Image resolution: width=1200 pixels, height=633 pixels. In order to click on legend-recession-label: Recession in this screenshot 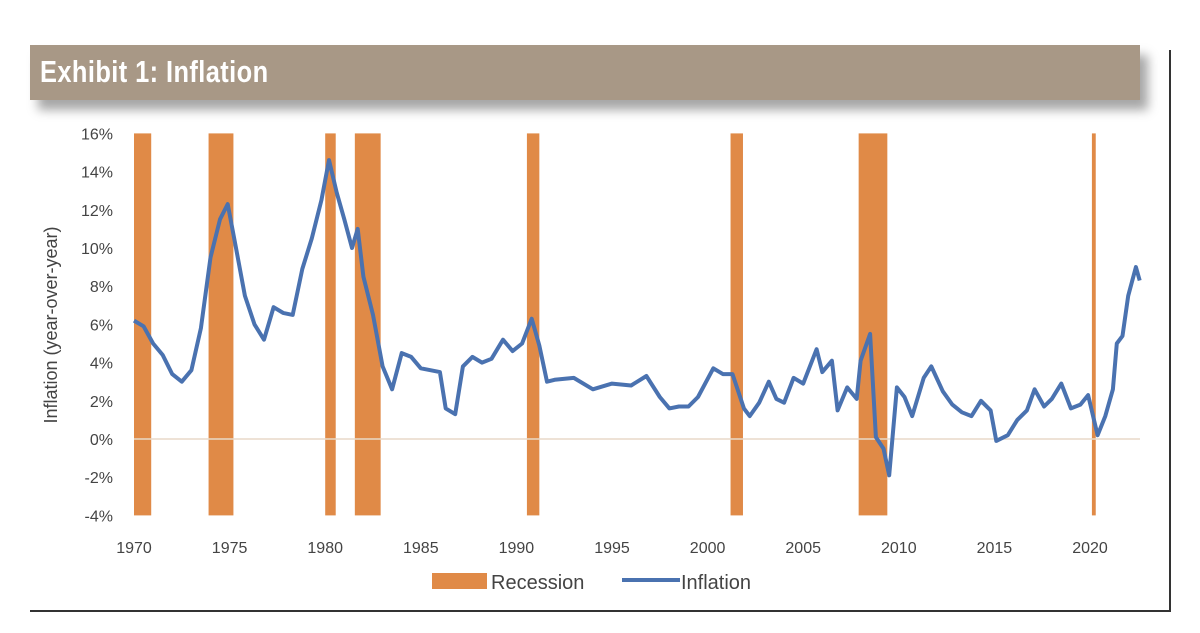, I will do `click(537, 583)`.